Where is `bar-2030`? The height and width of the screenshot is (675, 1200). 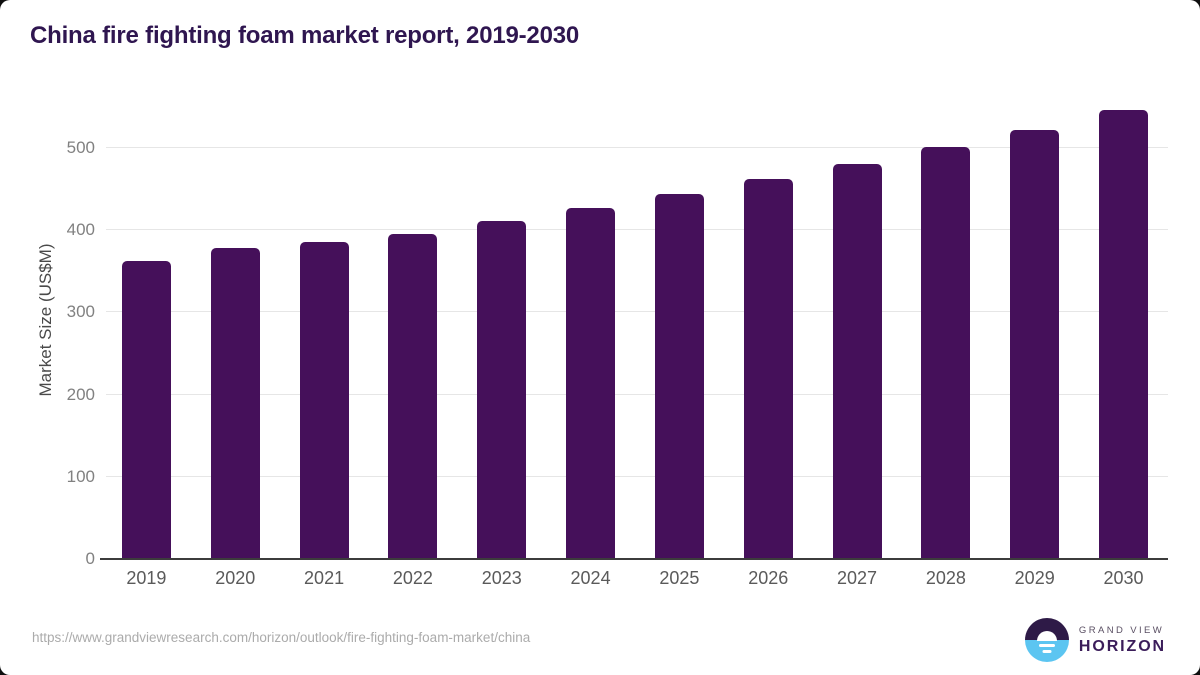 bar-2030 is located at coordinates (1124, 334).